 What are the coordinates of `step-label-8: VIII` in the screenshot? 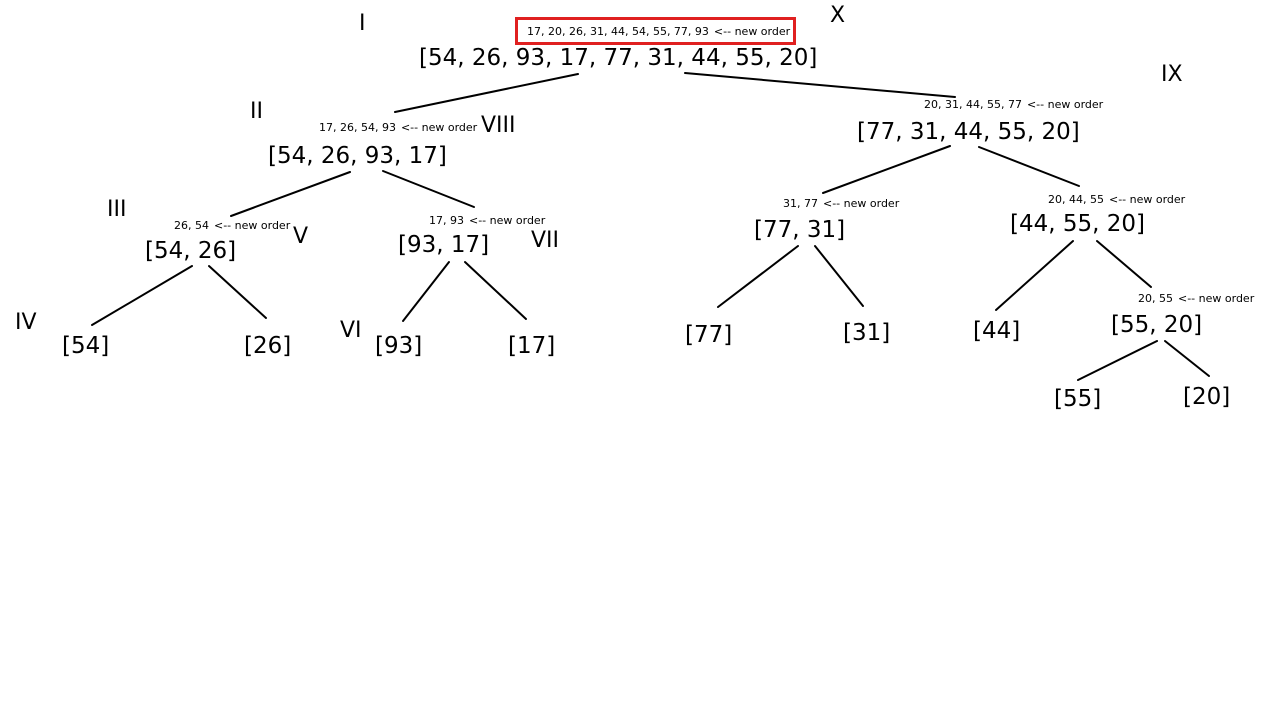 It's located at (498, 125).